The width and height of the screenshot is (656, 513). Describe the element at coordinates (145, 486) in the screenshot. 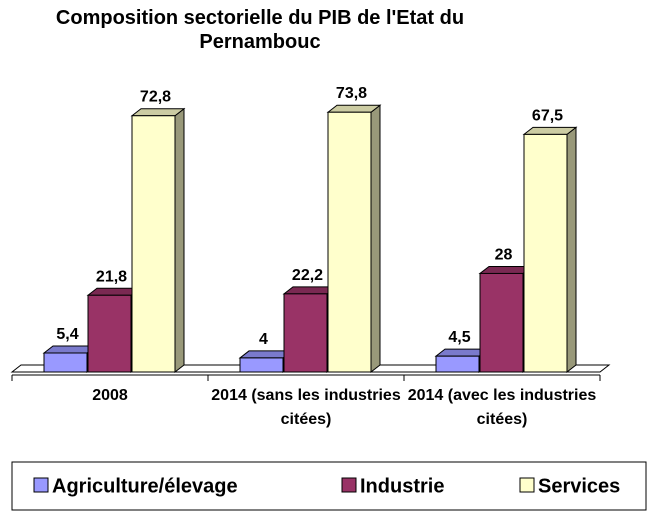

I see `legend-label: Agriculture/élevage` at that location.